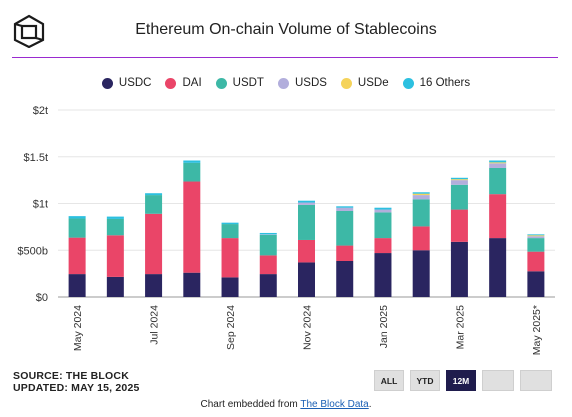  I want to click on legend-item-usdc: USDC, so click(126, 83).